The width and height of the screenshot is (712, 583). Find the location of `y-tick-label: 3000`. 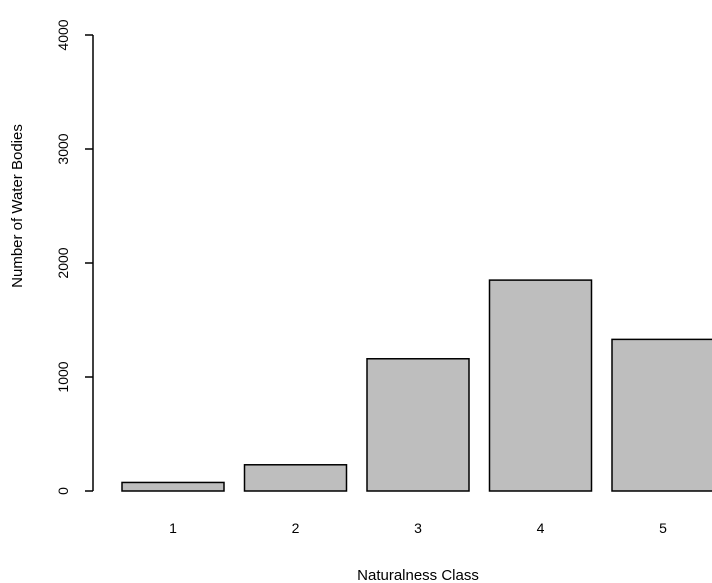

y-tick-label: 3000 is located at coordinates (63, 148).